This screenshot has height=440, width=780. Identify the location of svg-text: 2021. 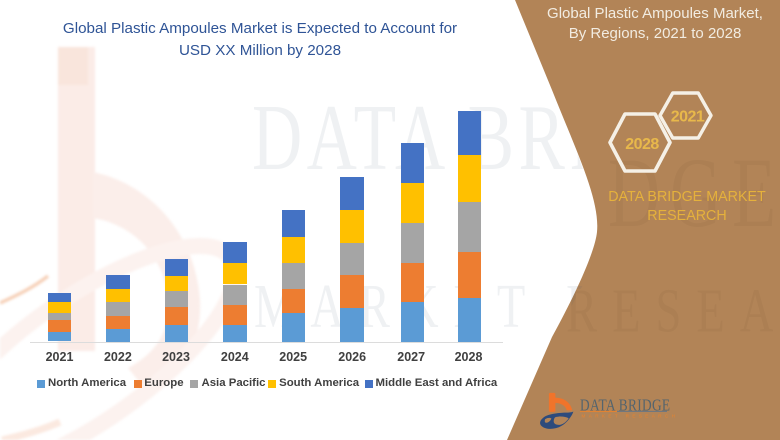
(688, 117).